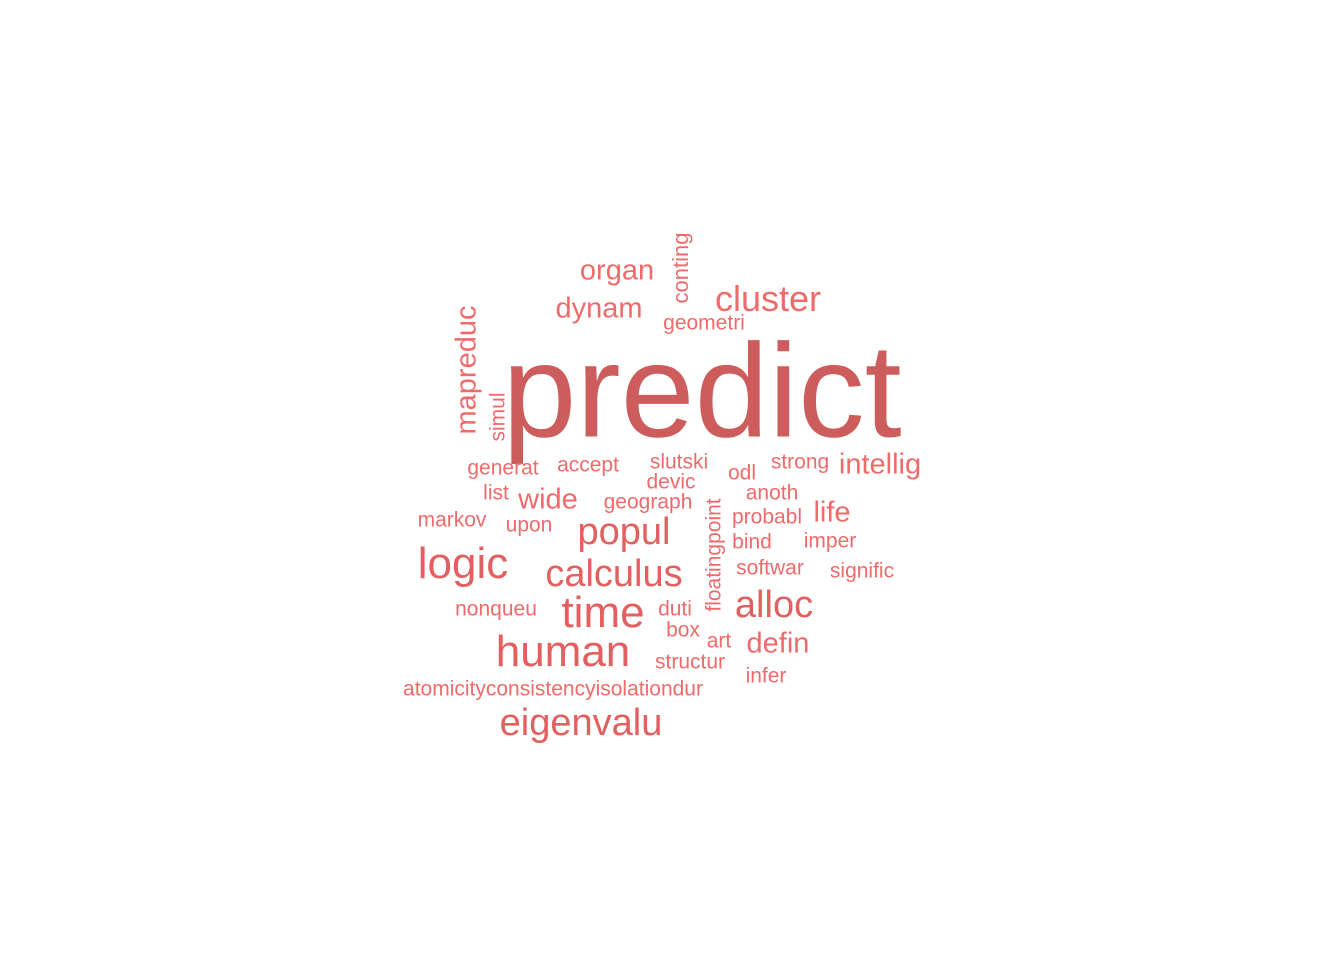 The height and width of the screenshot is (960, 1344). I want to click on word-upon: upon, so click(529, 525).